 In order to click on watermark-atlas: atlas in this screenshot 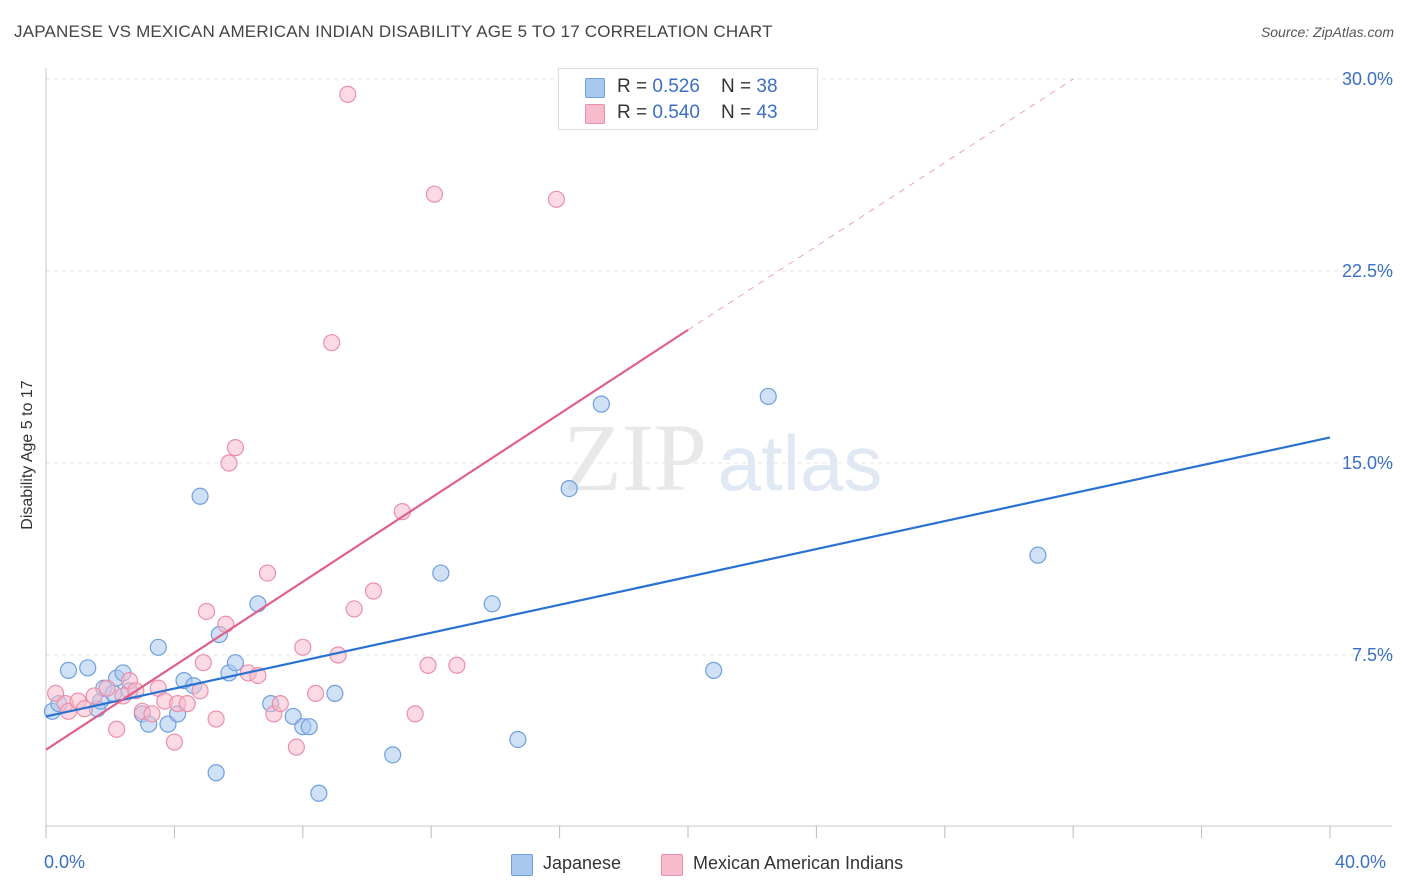, I will do `click(800, 463)`.